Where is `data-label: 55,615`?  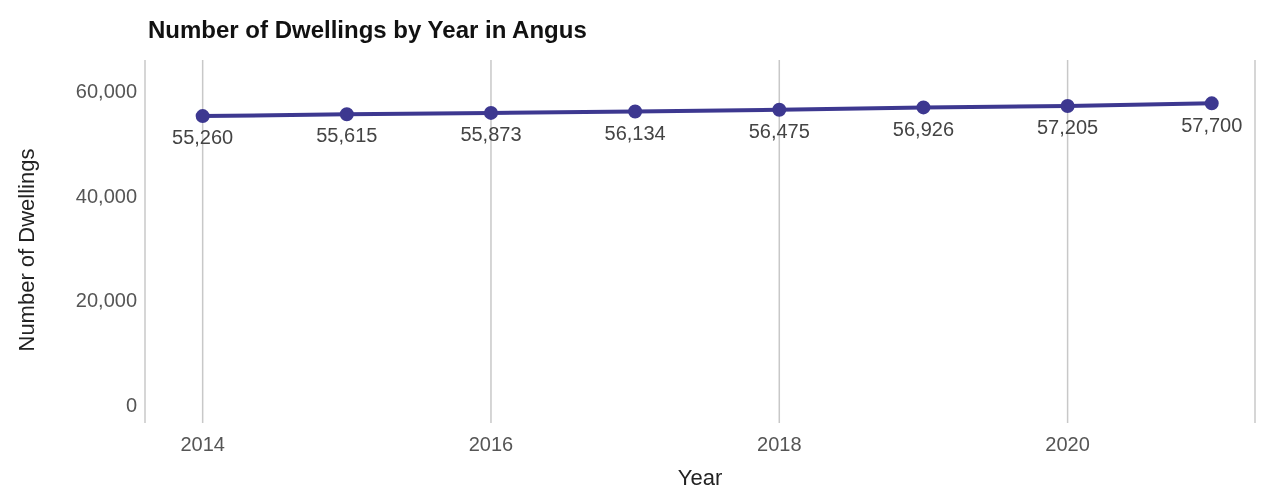
data-label: 55,615 is located at coordinates (347, 135).